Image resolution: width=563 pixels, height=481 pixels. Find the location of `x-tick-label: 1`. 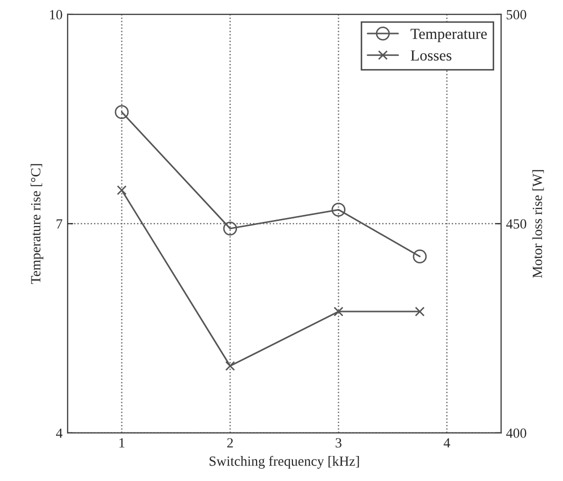

x-tick-label: 1 is located at coordinates (122, 443).